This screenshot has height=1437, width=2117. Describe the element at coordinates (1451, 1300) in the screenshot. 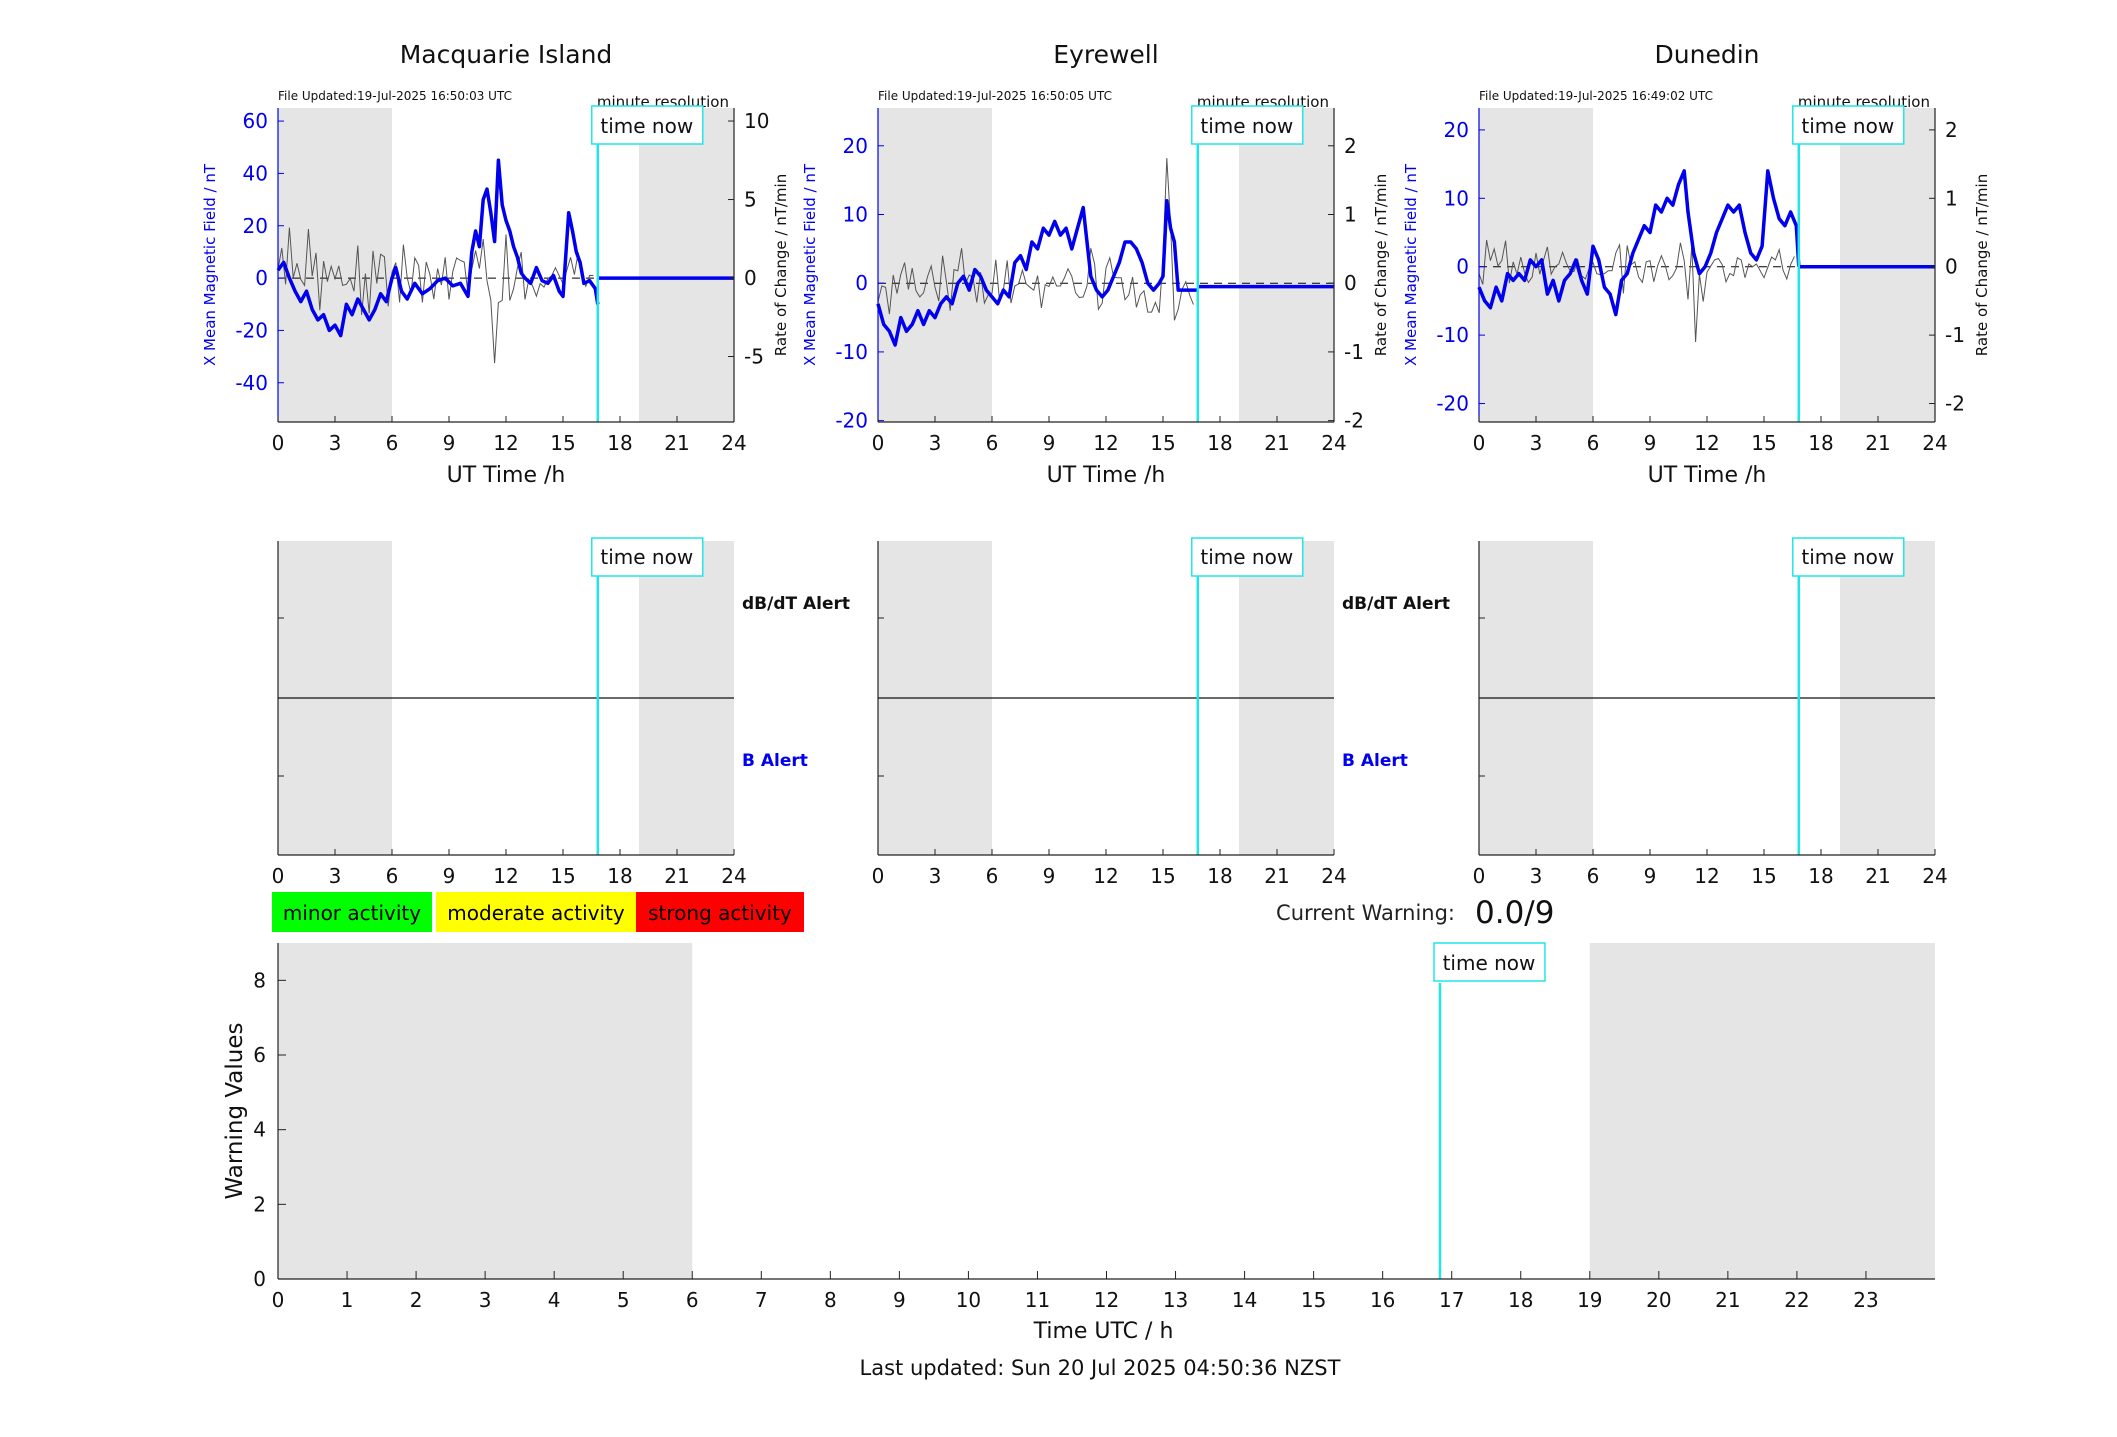

I see `x-tick-label: 17` at that location.